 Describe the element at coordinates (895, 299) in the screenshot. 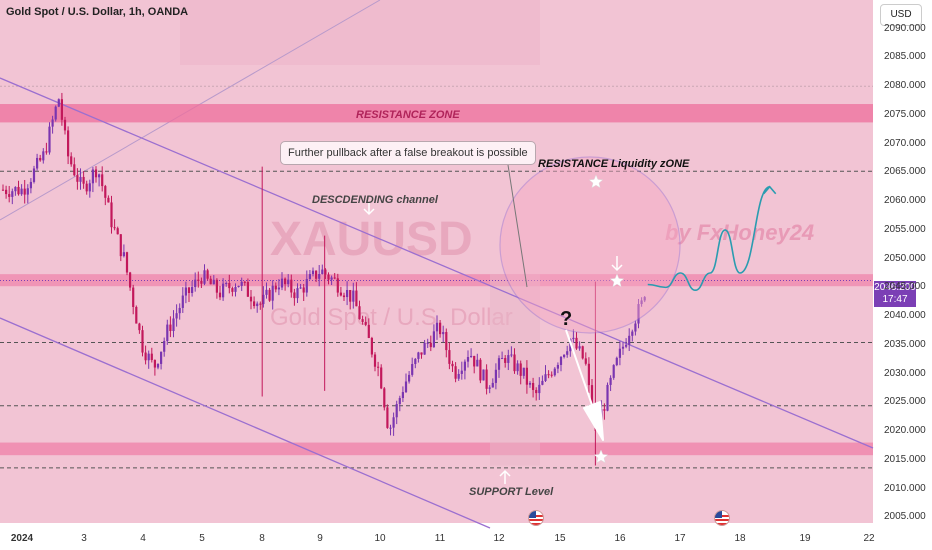

I see `bar-countdown: 17:47` at that location.